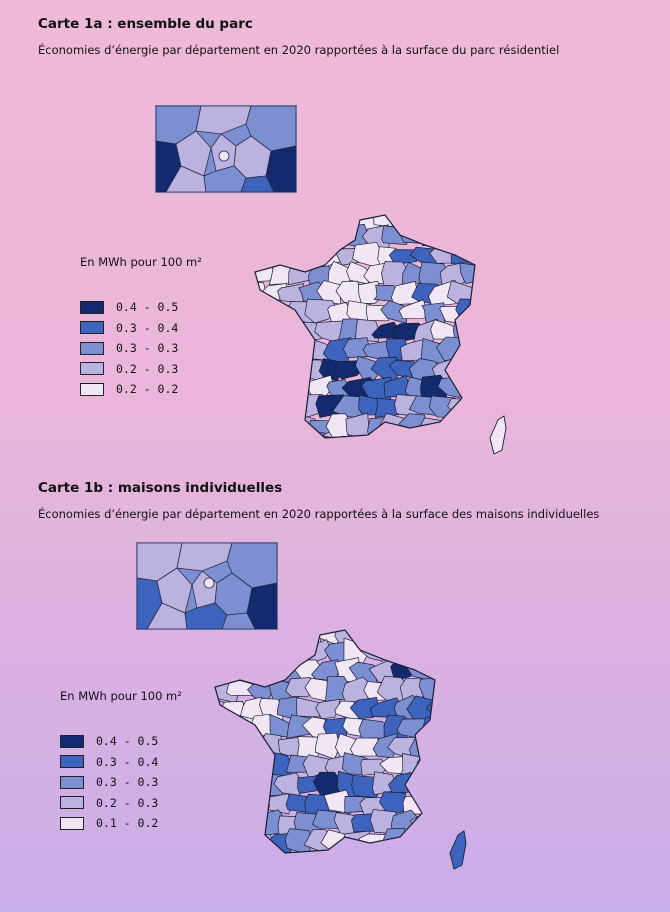  I want to click on corsica, so click(458, 850).